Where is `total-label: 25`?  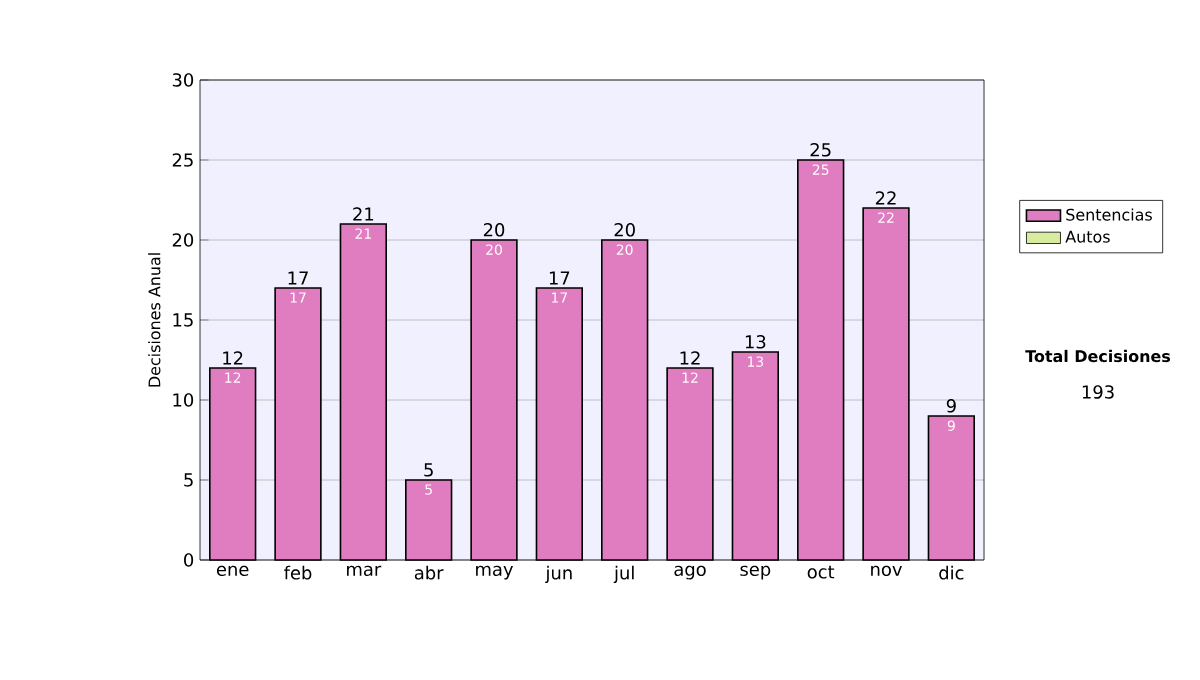
total-label: 25 is located at coordinates (820, 150).